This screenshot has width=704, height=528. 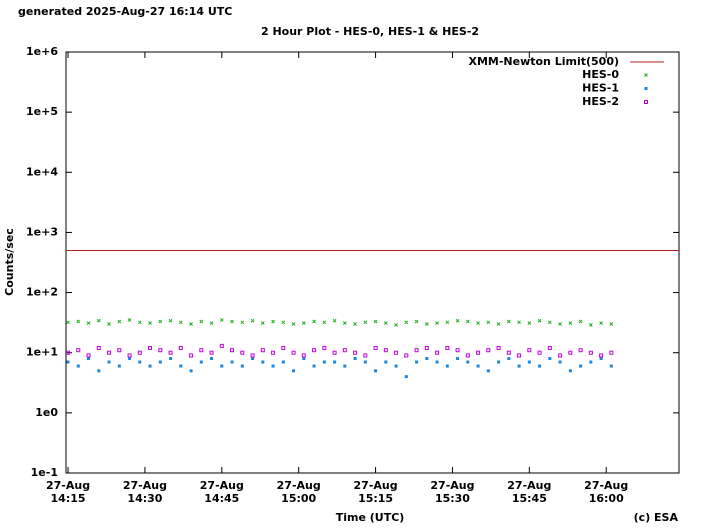 I want to click on y-tick-label: 1e+4, so click(x=42, y=171).